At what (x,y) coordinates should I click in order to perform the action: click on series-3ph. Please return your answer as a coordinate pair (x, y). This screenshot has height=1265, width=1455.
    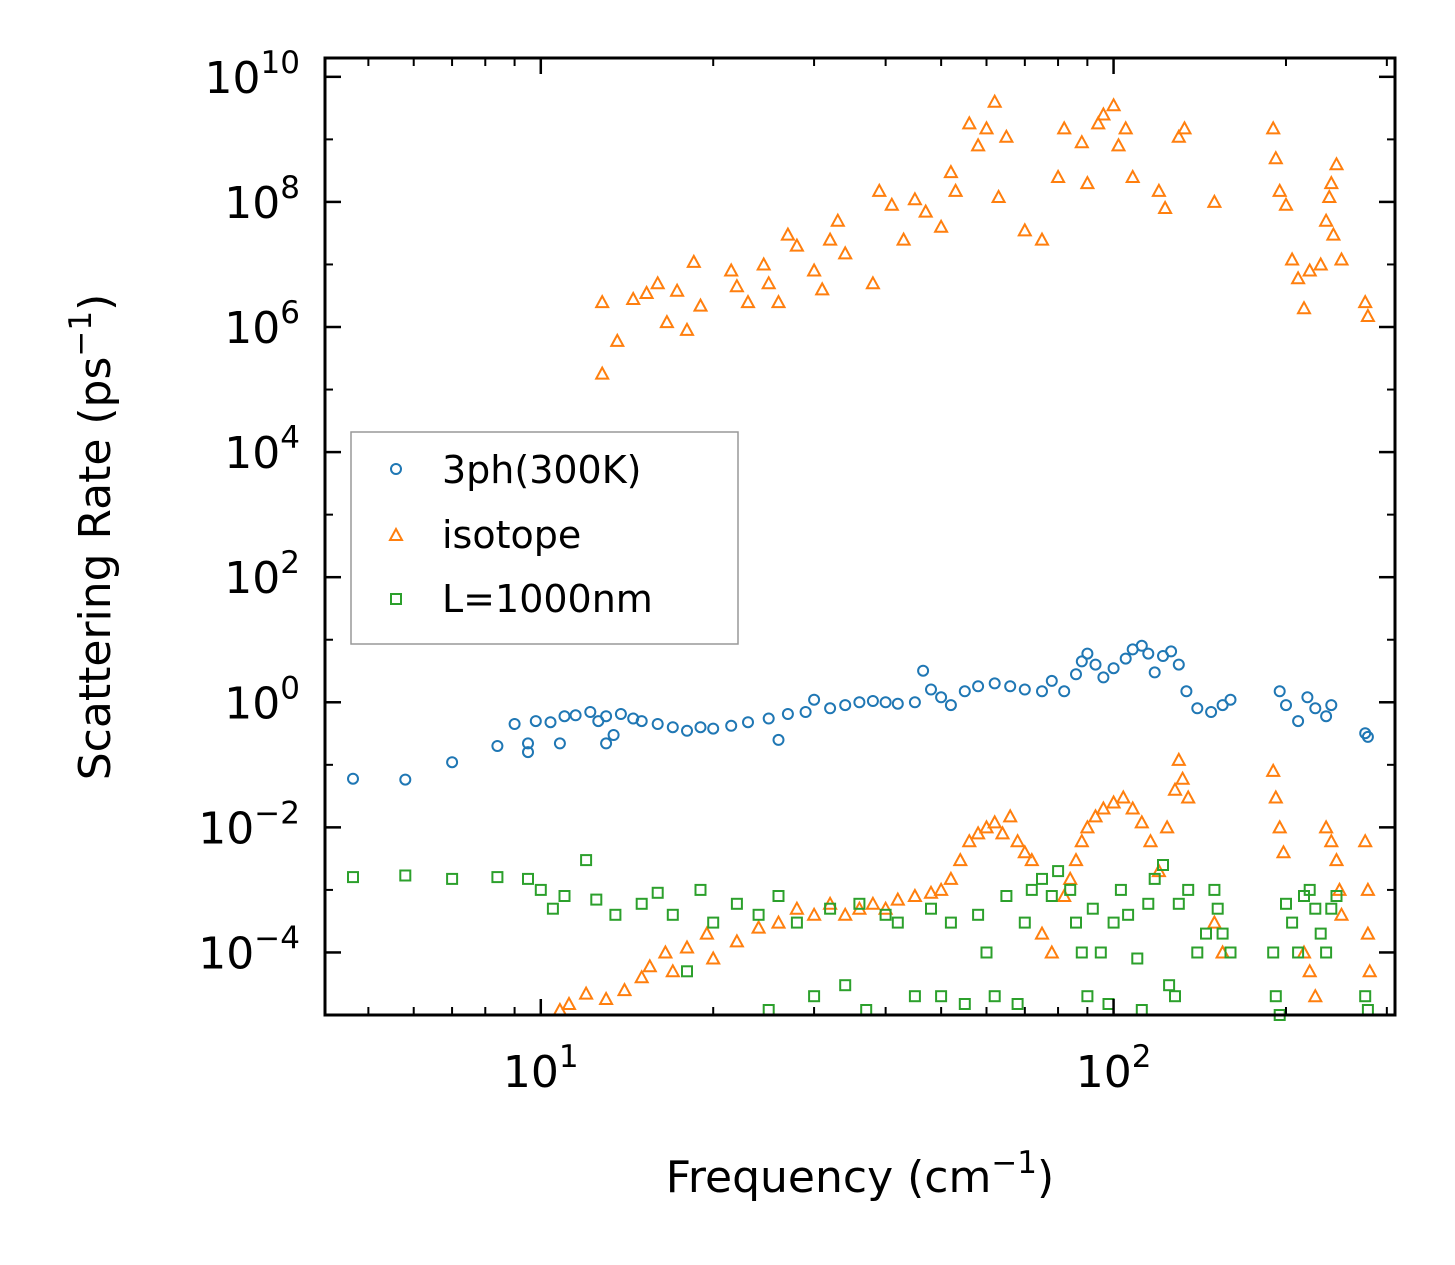
    Looking at the image, I should click on (860, 712).